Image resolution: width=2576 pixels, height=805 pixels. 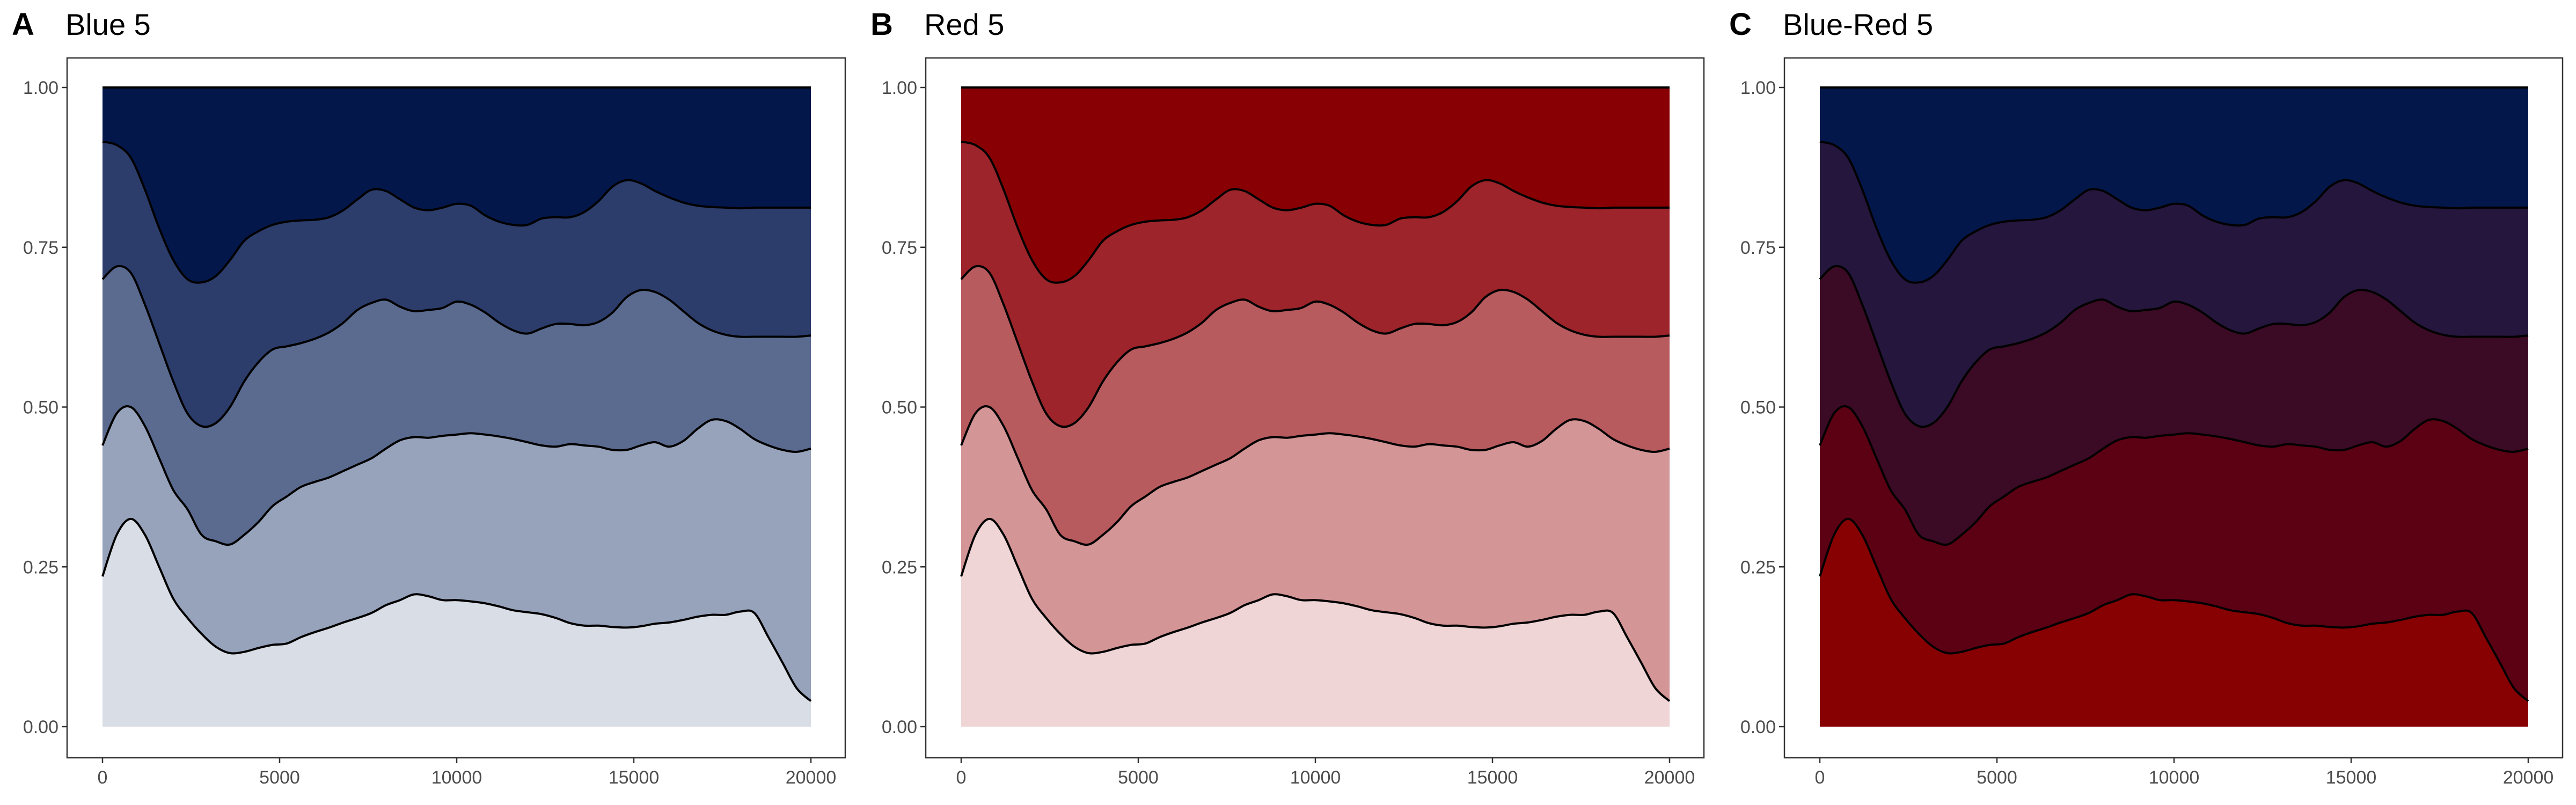 I want to click on panel-c-title: Blue-Red 5, so click(x=1858, y=24).